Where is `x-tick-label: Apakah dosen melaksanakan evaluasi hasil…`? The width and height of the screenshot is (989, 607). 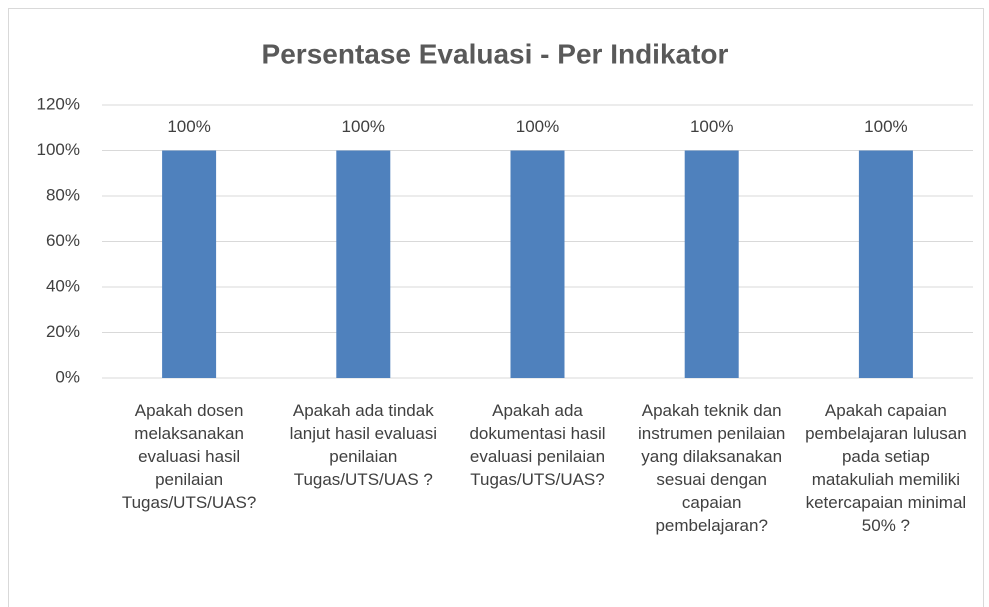
x-tick-label: Apakah dosen melaksanakan evaluasi hasil… is located at coordinates (189, 456).